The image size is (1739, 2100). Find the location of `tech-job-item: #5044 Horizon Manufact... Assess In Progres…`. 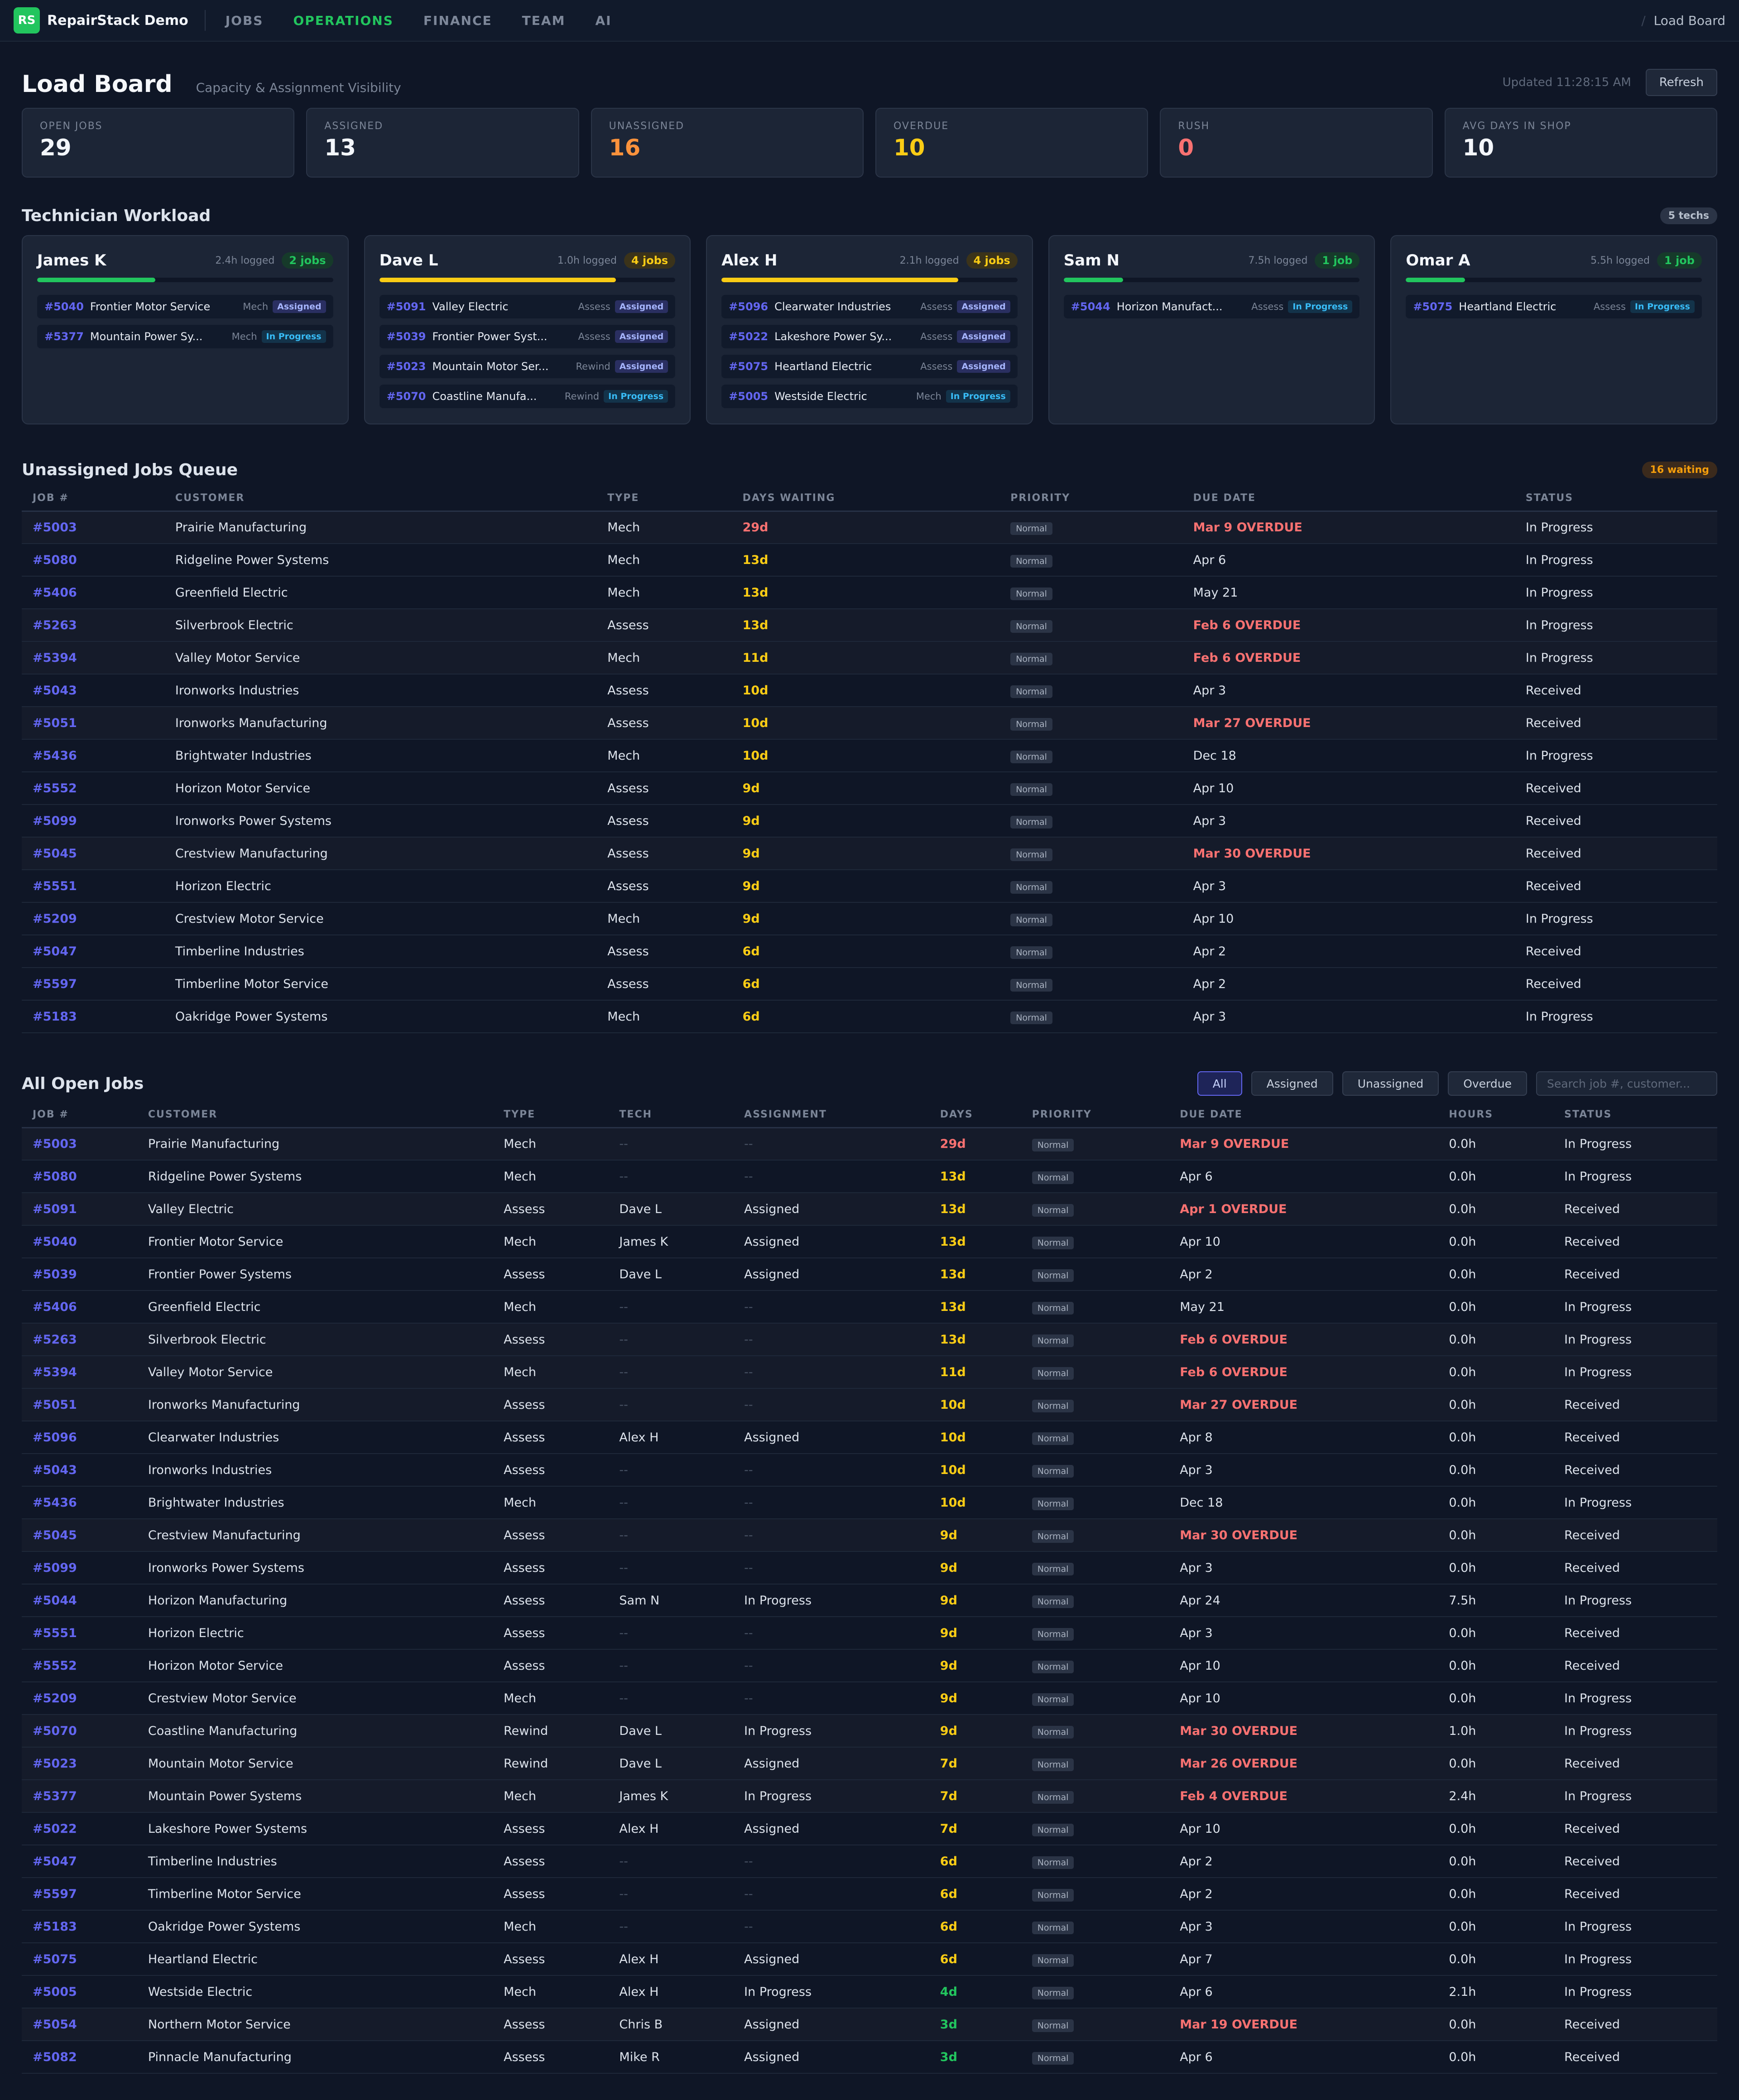

tech-job-item: #5044 Horizon Manufact... Assess In Progres… is located at coordinates (1211, 306).